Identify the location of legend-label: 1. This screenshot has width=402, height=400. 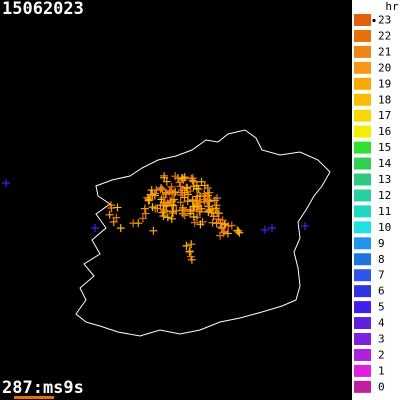
(381, 370).